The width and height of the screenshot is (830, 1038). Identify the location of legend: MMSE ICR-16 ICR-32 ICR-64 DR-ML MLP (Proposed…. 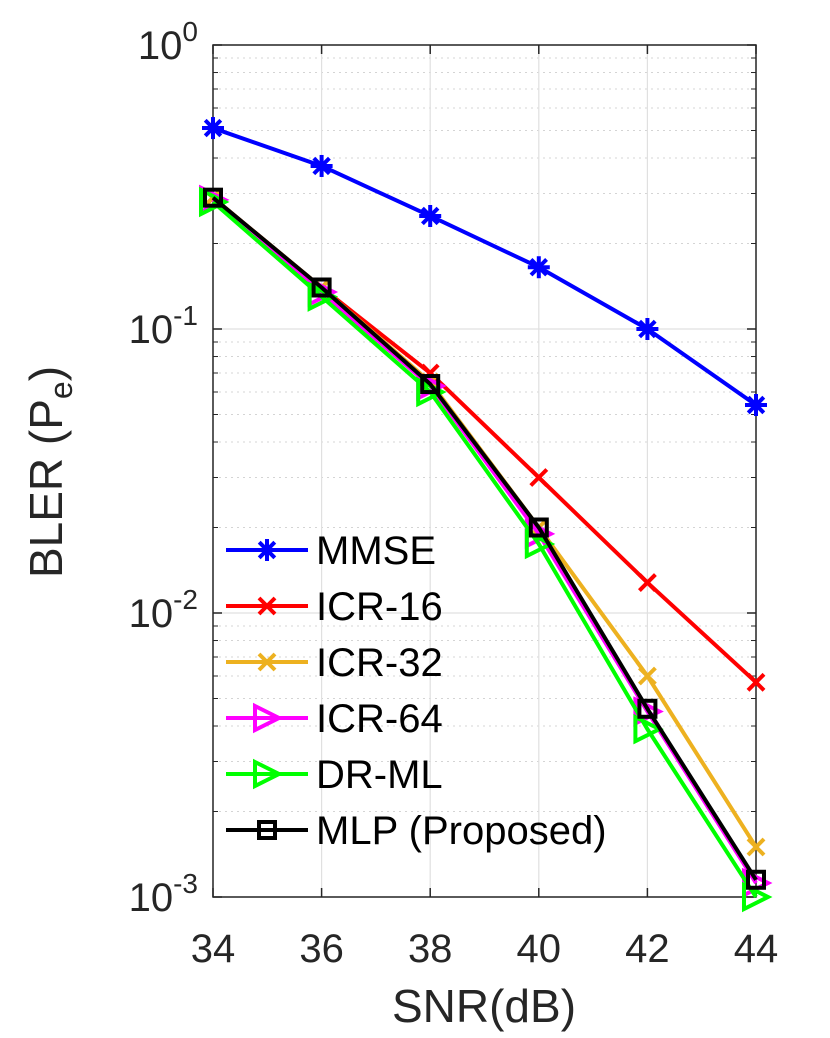
(416, 691).